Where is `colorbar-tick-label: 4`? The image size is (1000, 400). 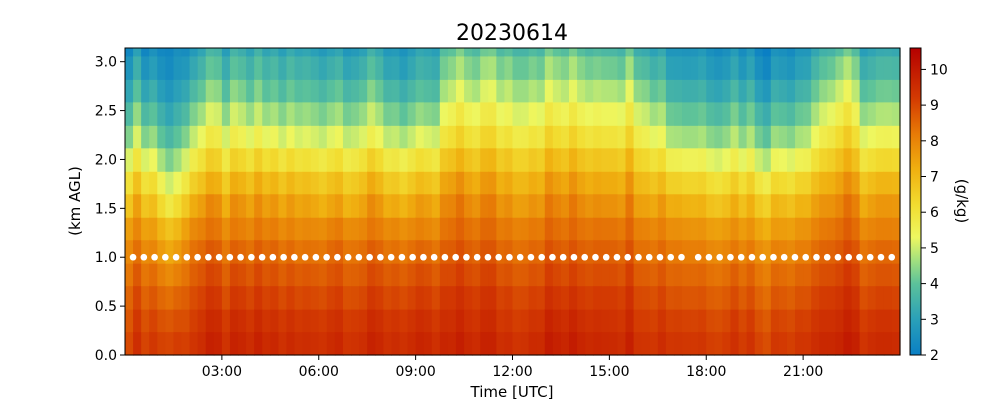 colorbar-tick-label: 4 is located at coordinates (934, 285).